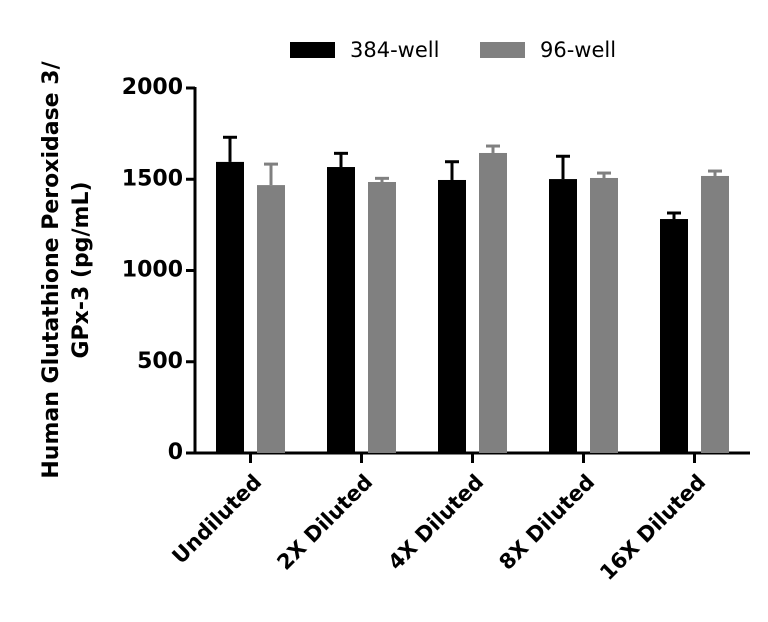 The image size is (768, 622). Describe the element at coordinates (652, 527) in the screenshot. I see `x-tick-label: 16X Diluted` at that location.